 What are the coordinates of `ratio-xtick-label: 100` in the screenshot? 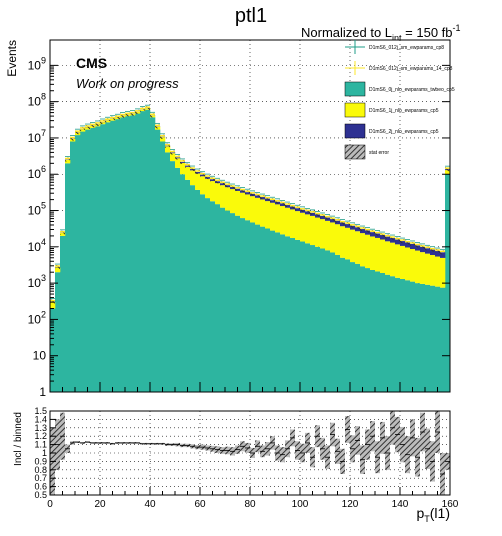 It's located at (300, 504).